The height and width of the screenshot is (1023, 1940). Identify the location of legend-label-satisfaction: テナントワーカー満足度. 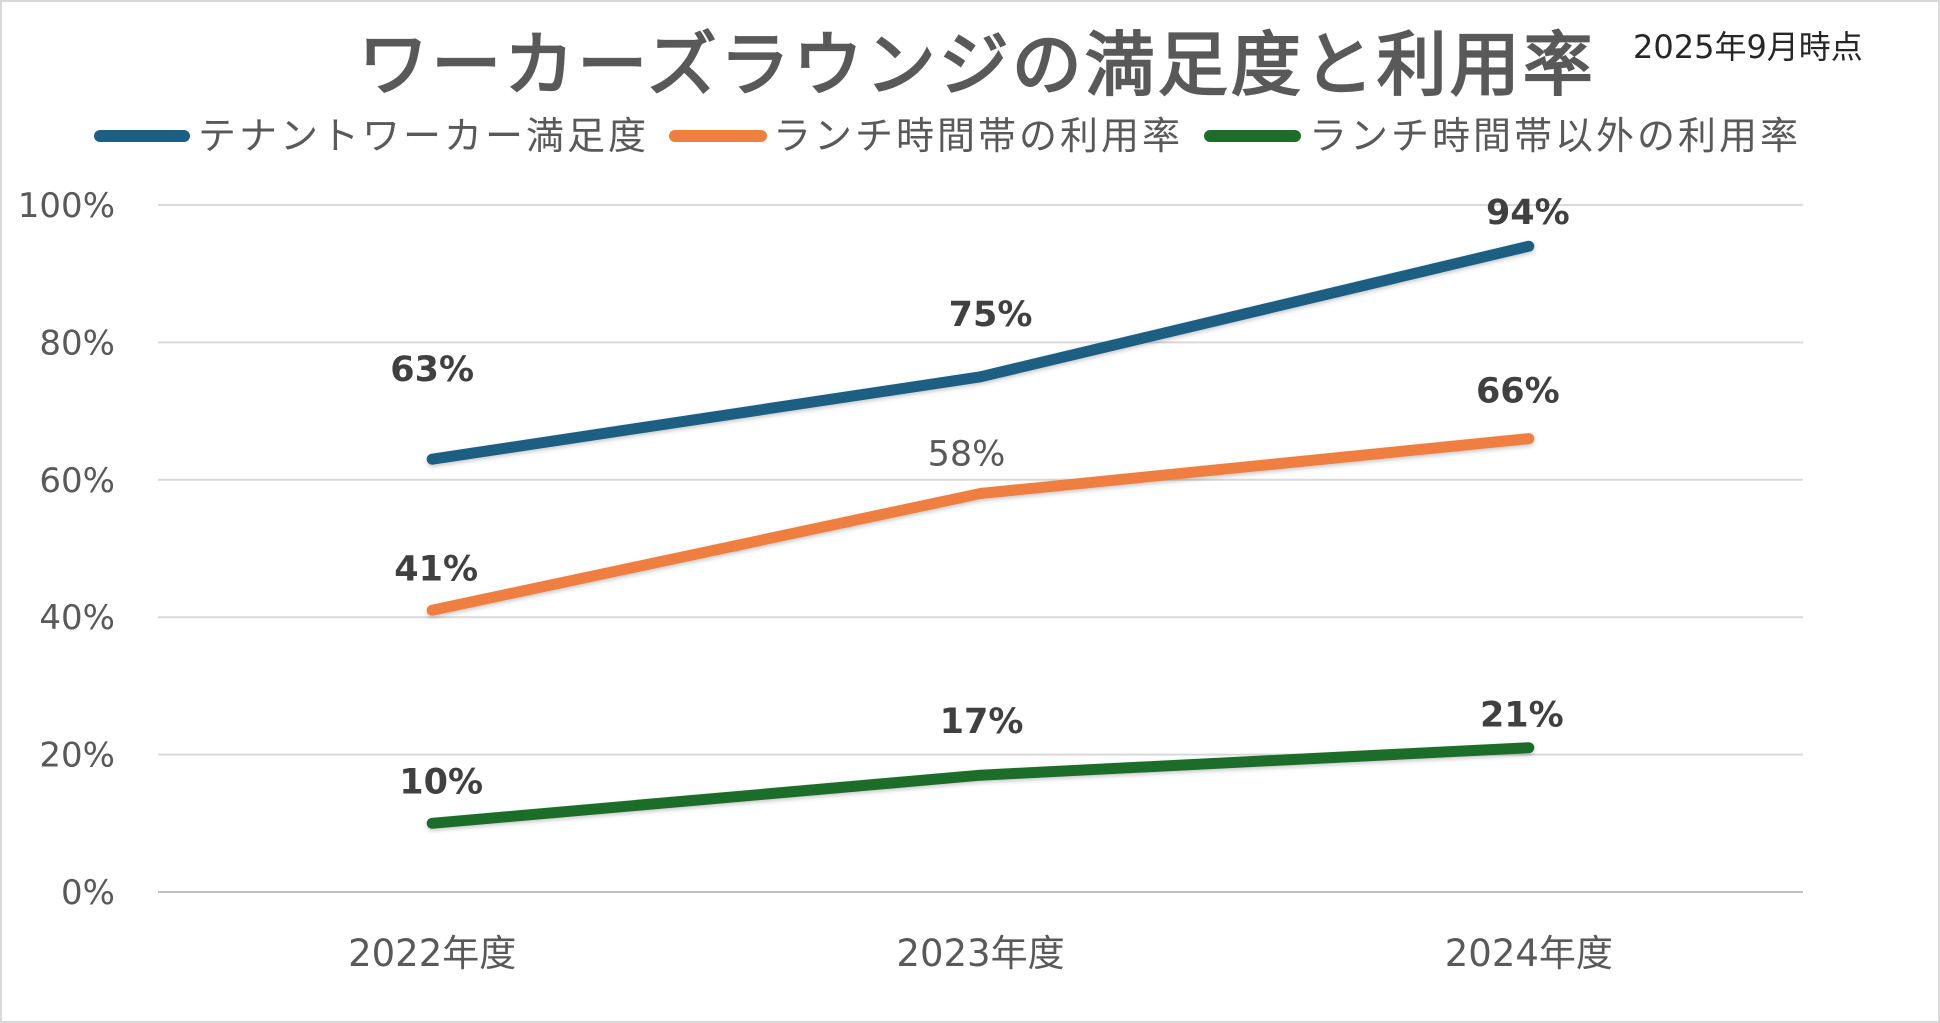
(423, 136).